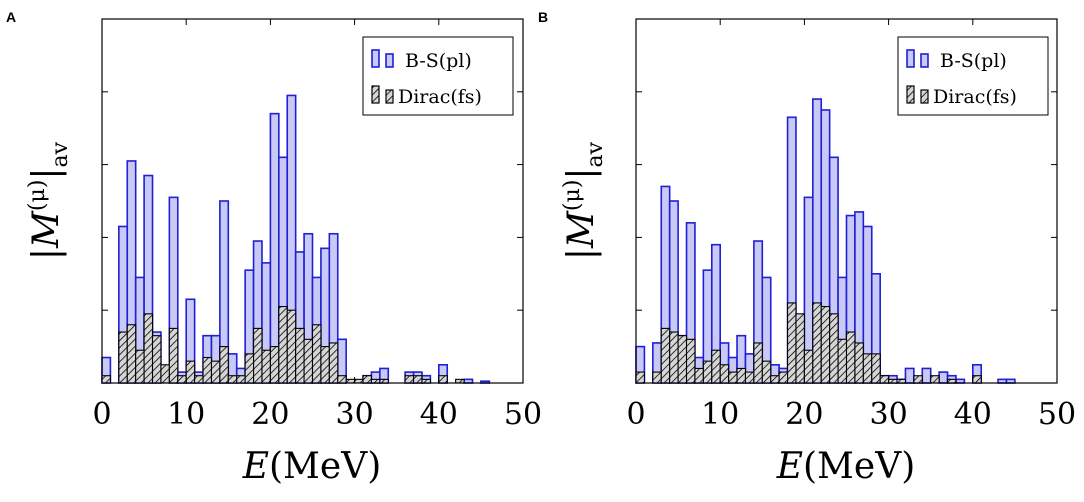 The width and height of the screenshot is (1084, 502). I want to click on legend-box, so click(973, 76).